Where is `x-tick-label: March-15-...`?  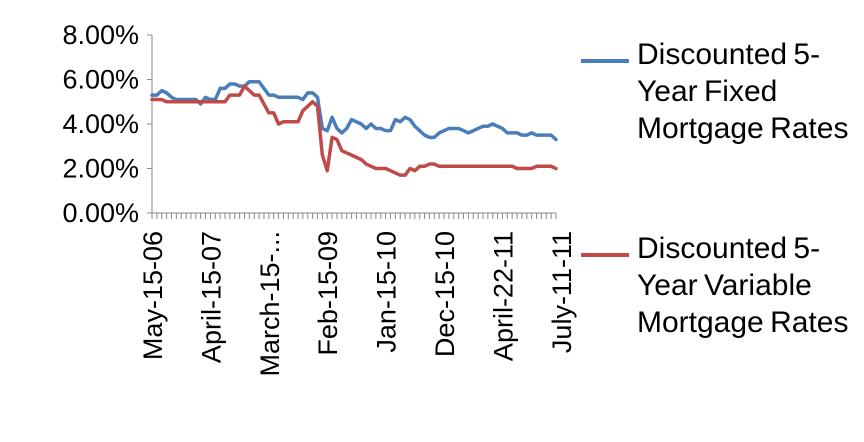 x-tick-label: March-15-... is located at coordinates (270, 304).